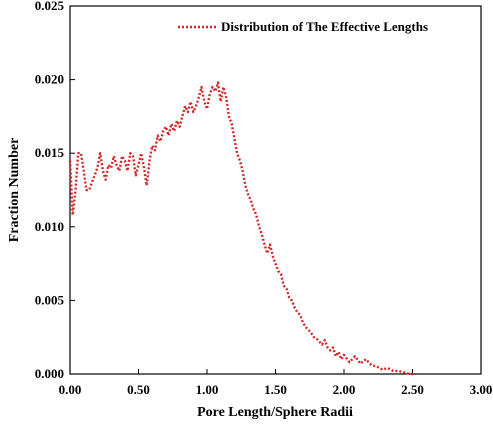  Describe the element at coordinates (49, 226) in the screenshot. I see `y-tick-label: 0.010` at that location.